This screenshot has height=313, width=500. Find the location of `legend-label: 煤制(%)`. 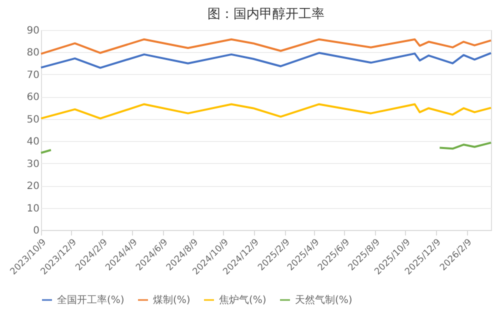

legend-label: 煤制(%) is located at coordinates (171, 300).